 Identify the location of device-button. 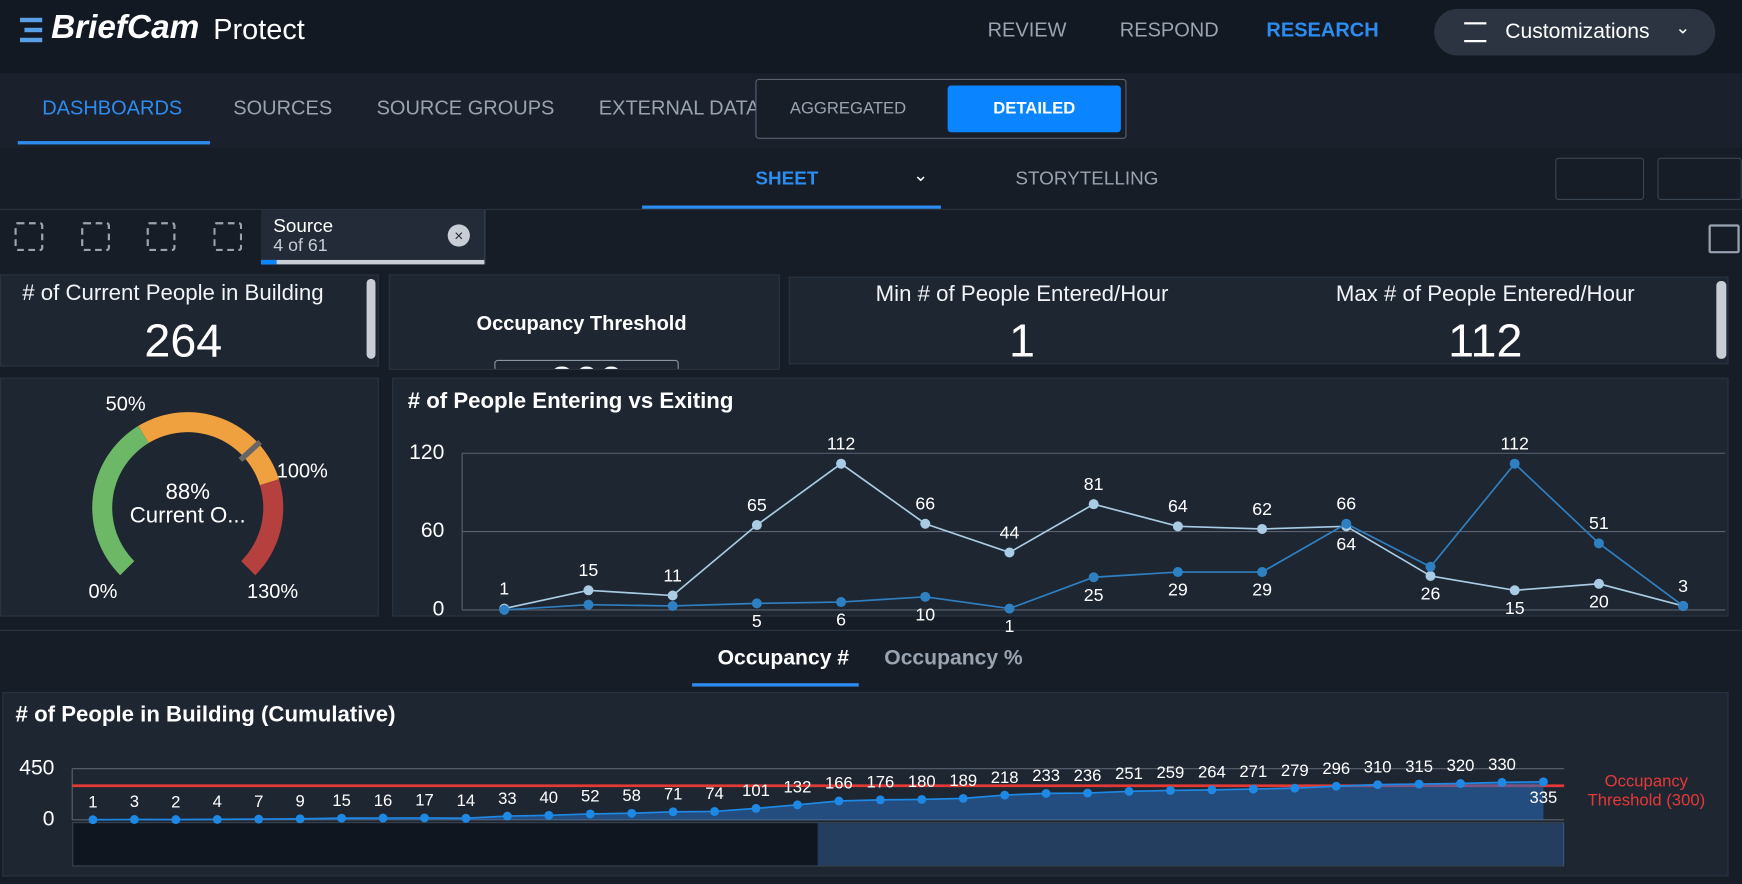
(1699, 178).